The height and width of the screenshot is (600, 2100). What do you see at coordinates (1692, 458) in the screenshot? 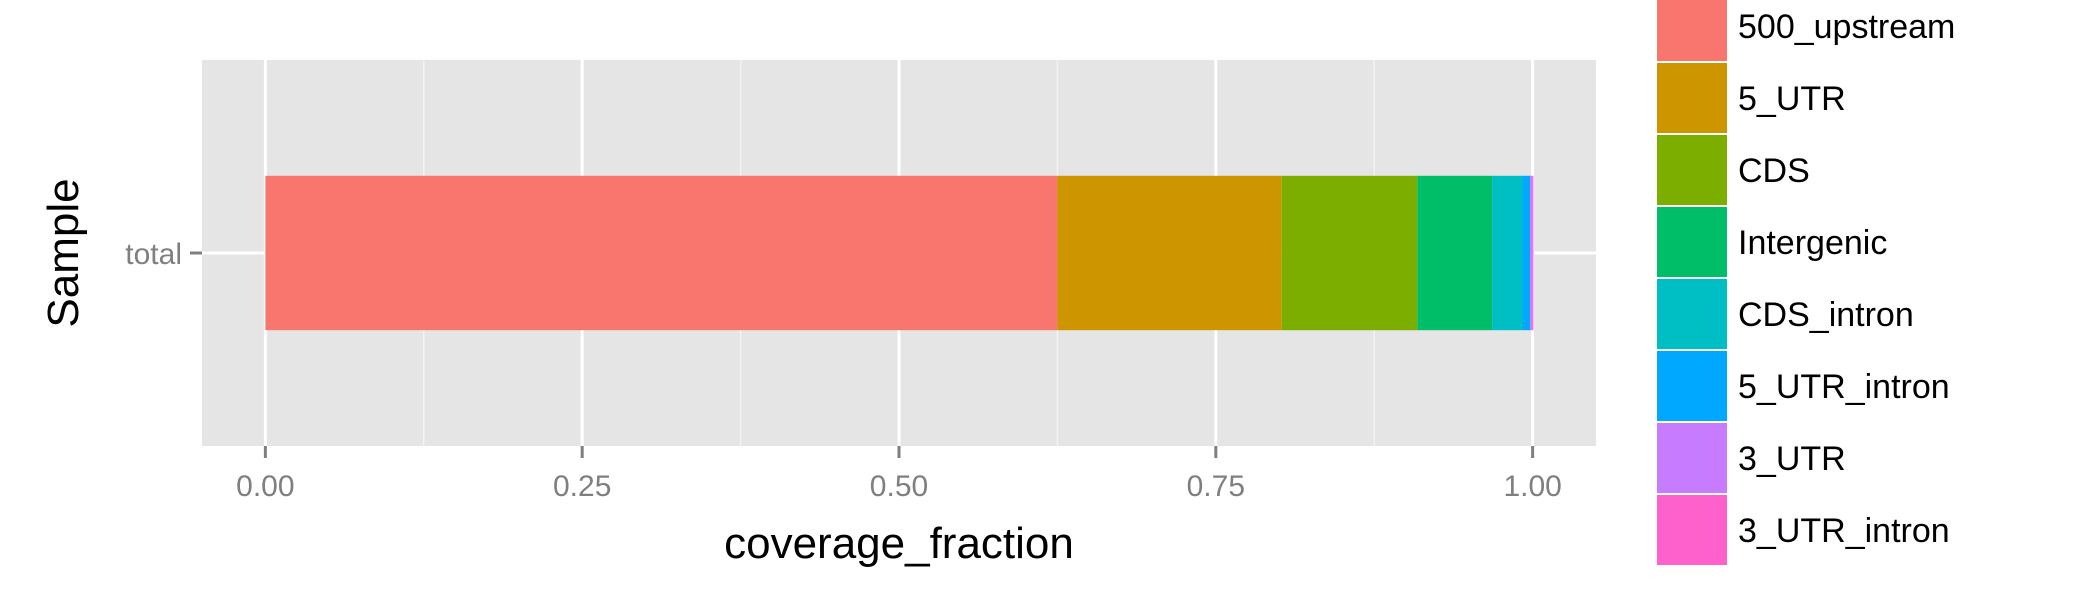
I see `legend-key-3_UTR` at bounding box center [1692, 458].